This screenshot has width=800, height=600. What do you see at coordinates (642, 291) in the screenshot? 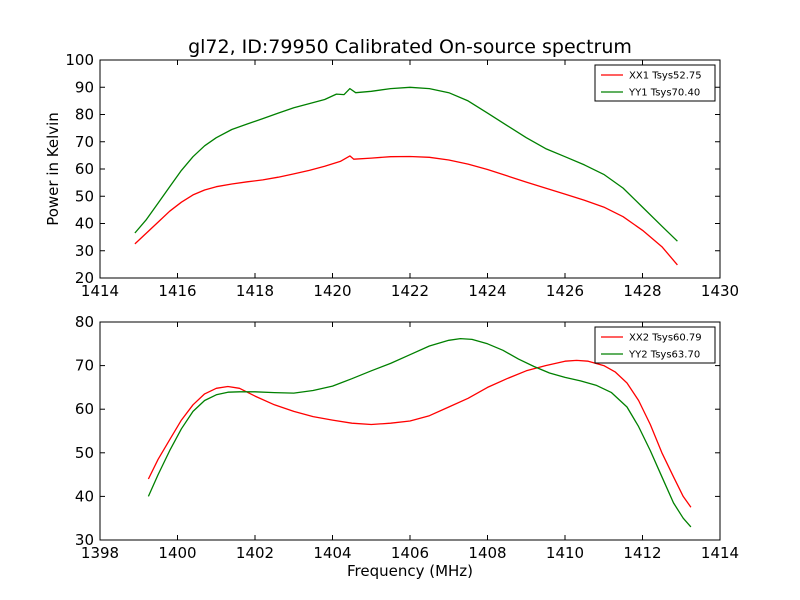
I see `x-tick-label: 1428` at bounding box center [642, 291].